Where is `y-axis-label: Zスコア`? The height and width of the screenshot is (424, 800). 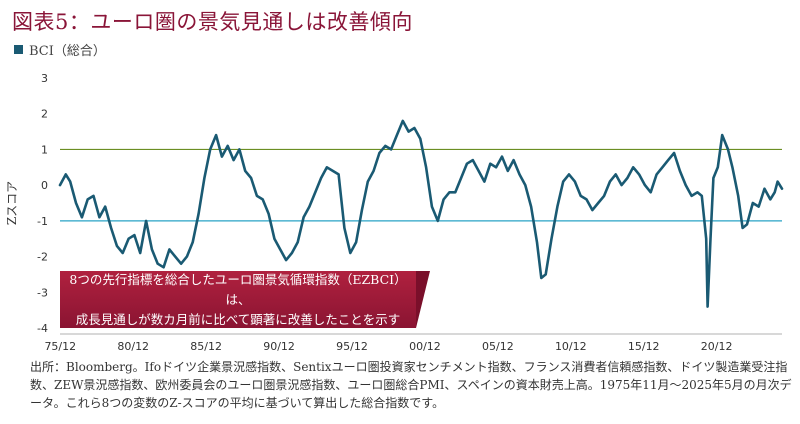 y-axis-label: Zスコア is located at coordinates (12, 203).